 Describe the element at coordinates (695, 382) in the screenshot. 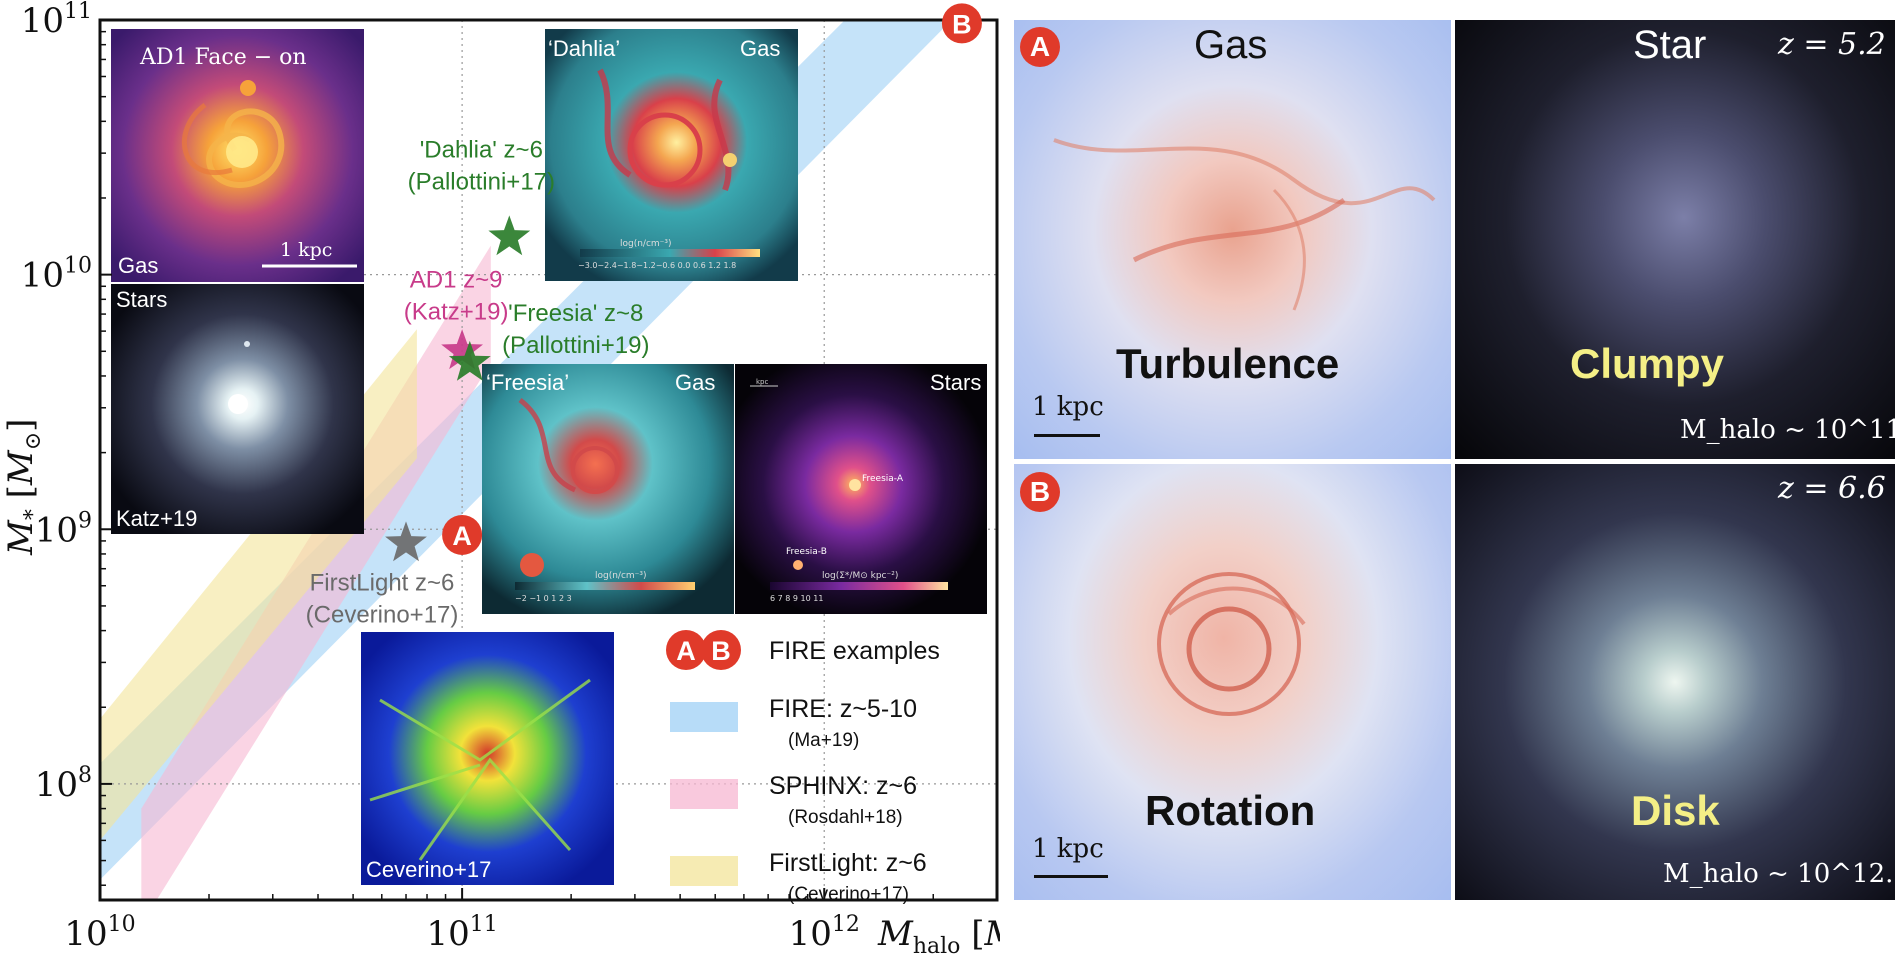

I see `freesia-gas-label: Gas` at that location.